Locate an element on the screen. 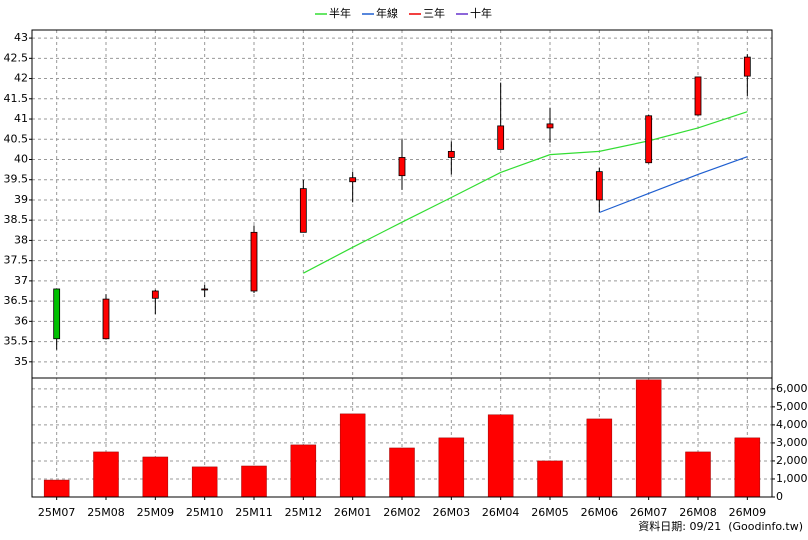 Image resolution: width=808 pixels, height=540 pixels. x-tick-label: 26M06 is located at coordinates (600, 512).